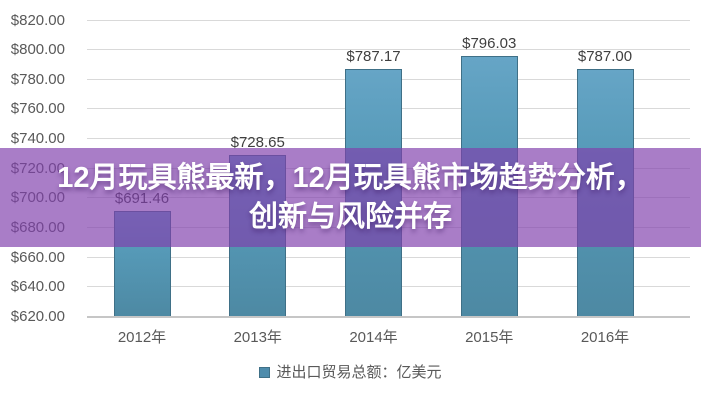 The height and width of the screenshot is (400, 701). I want to click on y-tick-label: $820.00, so click(37, 20).